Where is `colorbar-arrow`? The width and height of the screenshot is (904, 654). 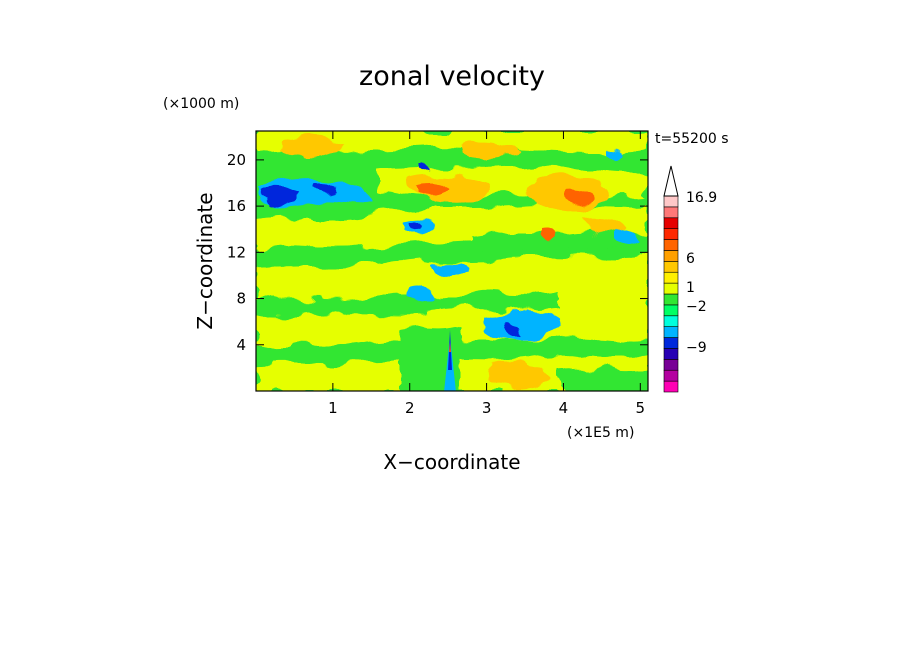 colorbar-arrow is located at coordinates (671, 181).